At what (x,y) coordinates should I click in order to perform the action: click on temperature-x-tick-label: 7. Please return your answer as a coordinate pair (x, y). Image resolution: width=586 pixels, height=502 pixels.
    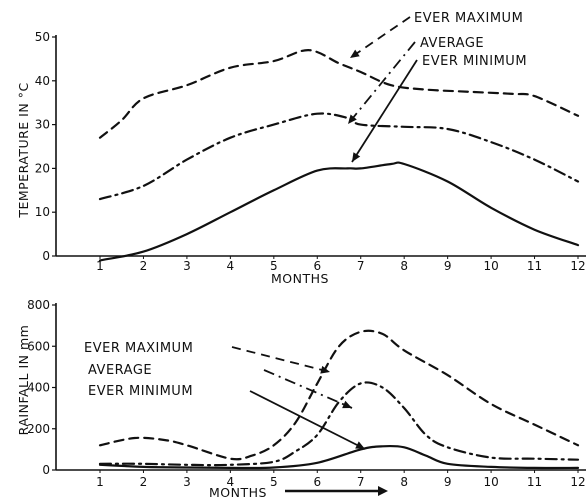
    Looking at the image, I should click on (361, 266).